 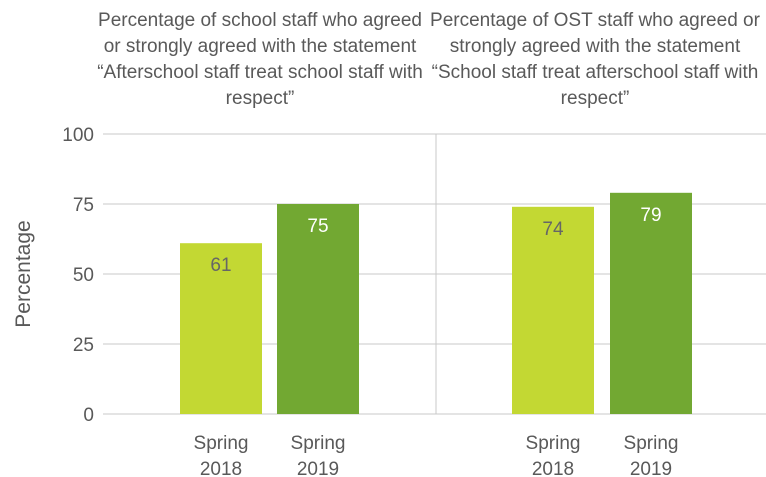 What do you see at coordinates (83, 345) in the screenshot?
I see `y-tick-label-25: 25` at bounding box center [83, 345].